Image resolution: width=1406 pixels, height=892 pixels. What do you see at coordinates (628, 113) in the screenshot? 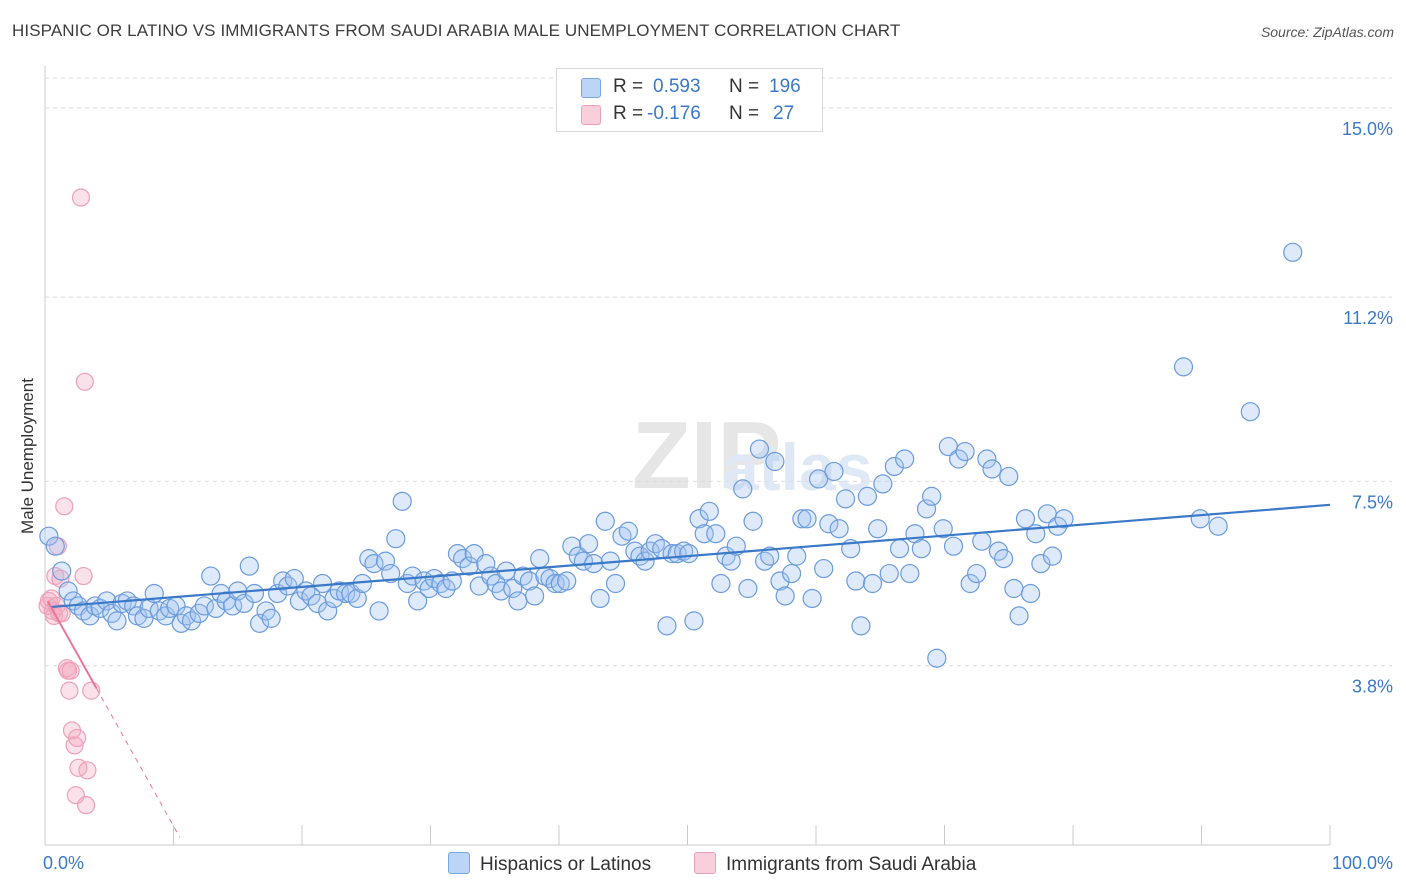
I see `legend-r-label: R =` at bounding box center [628, 113].